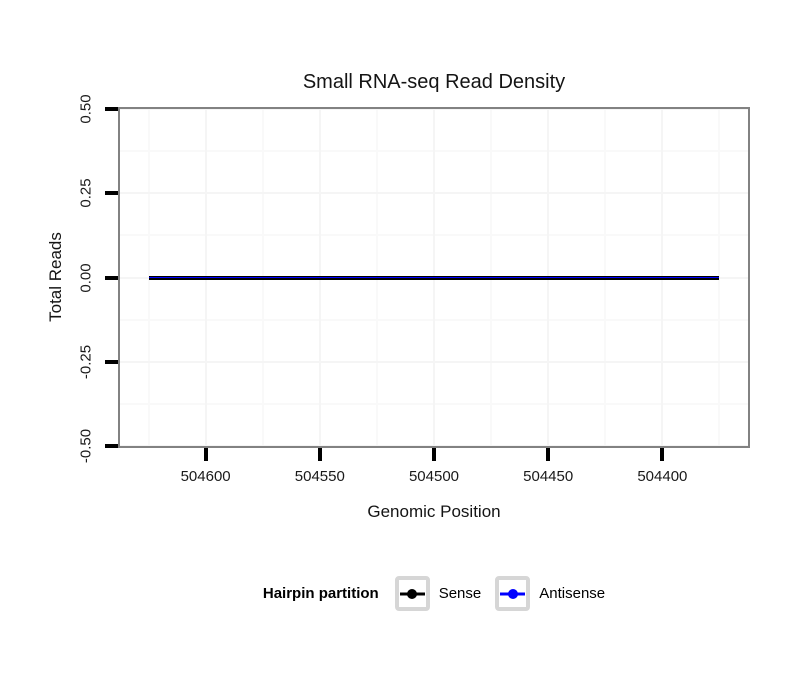  What do you see at coordinates (86, 277) in the screenshot?
I see `y-tick-label-text: 0.00` at bounding box center [86, 277].